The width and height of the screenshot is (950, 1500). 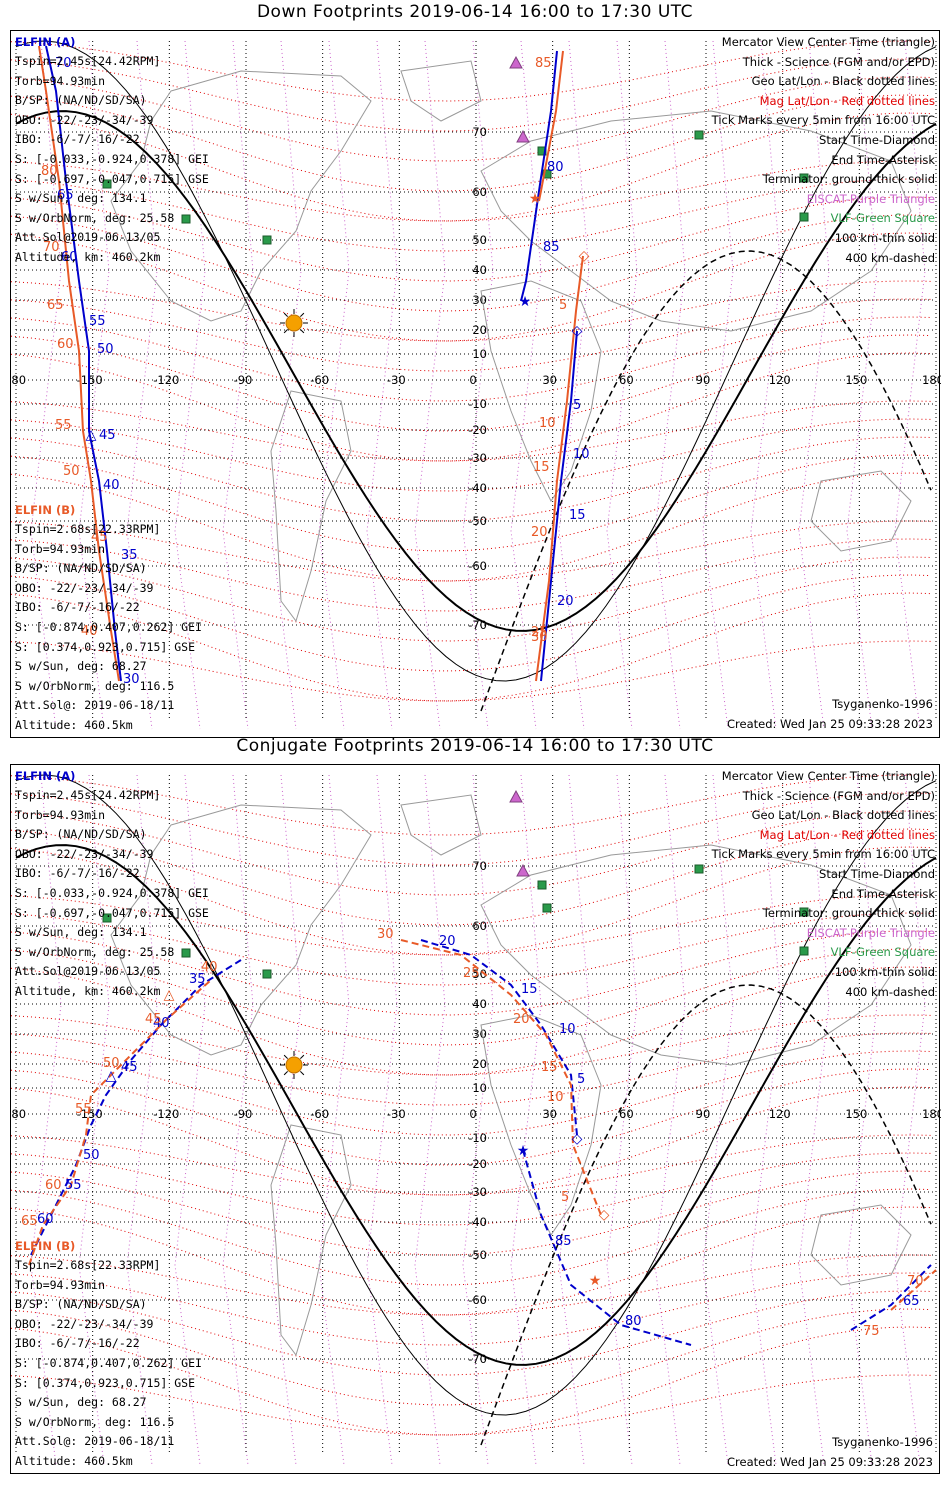 What do you see at coordinates (65, 195) in the screenshot?
I see `elfin-a-time-label: 65` at bounding box center [65, 195].